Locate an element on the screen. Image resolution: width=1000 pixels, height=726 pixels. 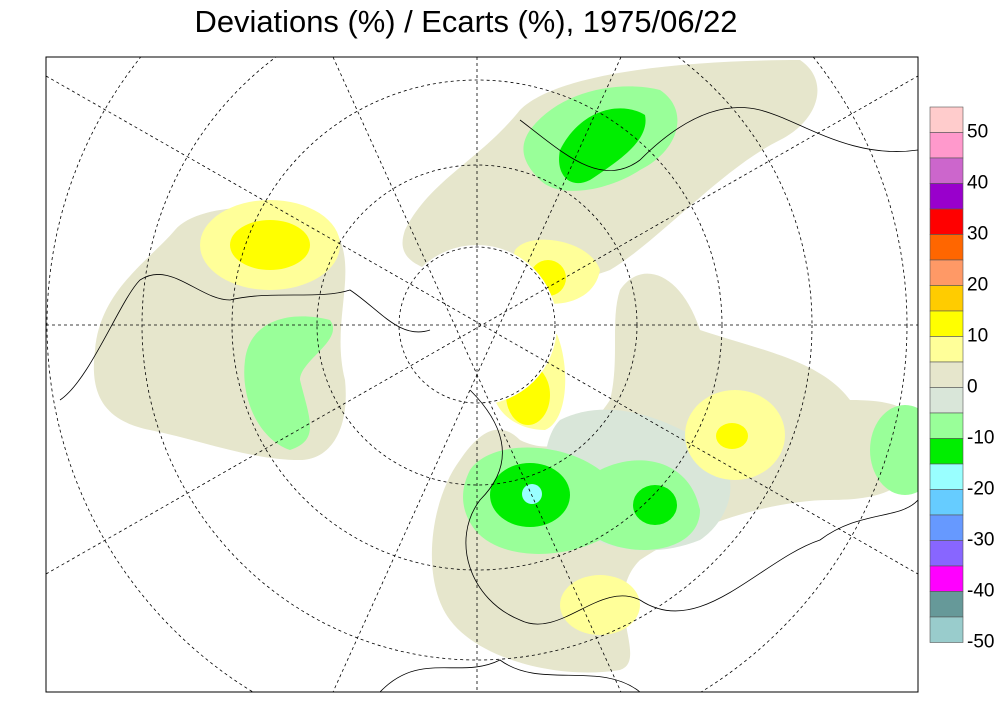
legend-label: 40 is located at coordinates (977, 183).